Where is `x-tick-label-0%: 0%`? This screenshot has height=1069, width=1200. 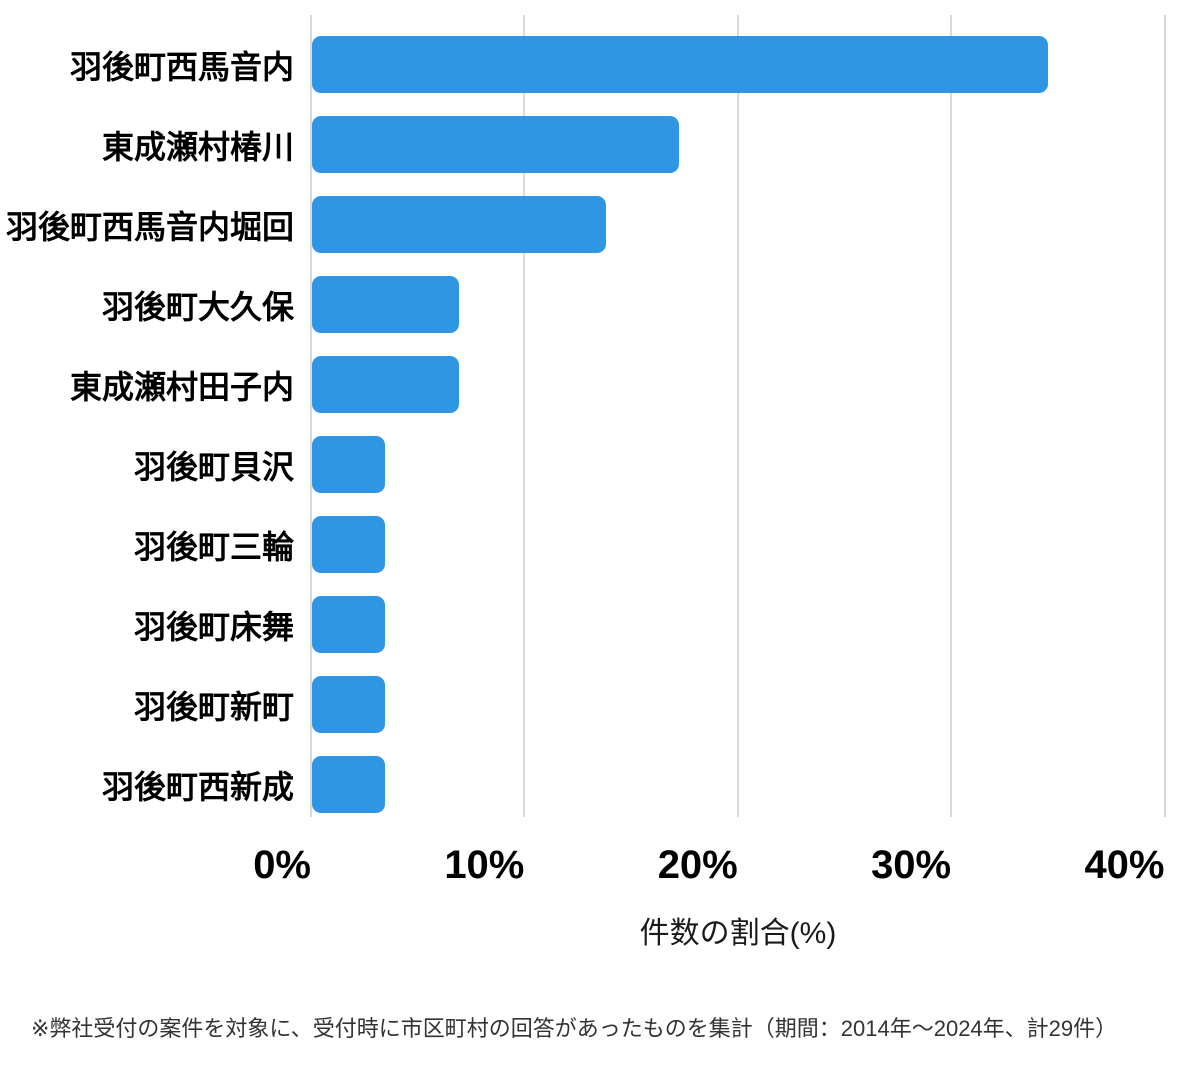
x-tick-label-0%: 0% is located at coordinates (282, 865).